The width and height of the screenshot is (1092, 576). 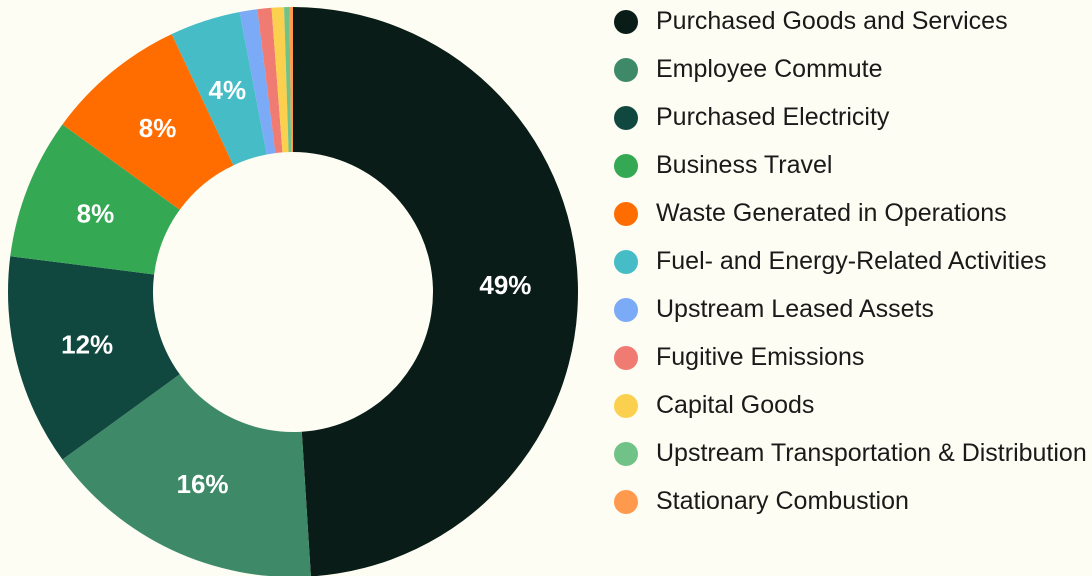 I want to click on legend-item: Capital Goods, so click(x=852, y=405).